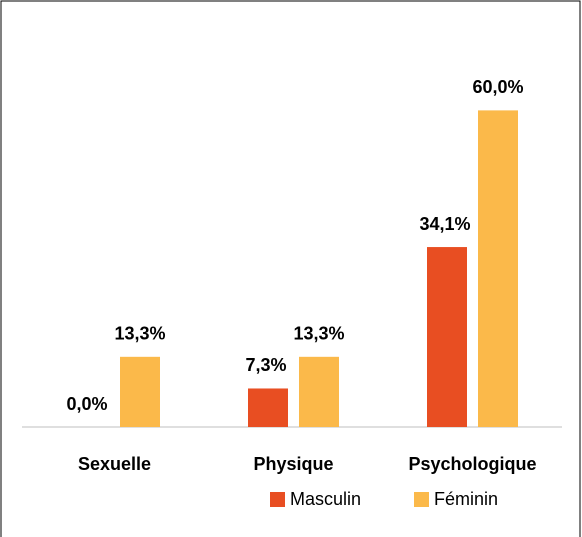  I want to click on legend-label: Masculin, so click(325, 499).